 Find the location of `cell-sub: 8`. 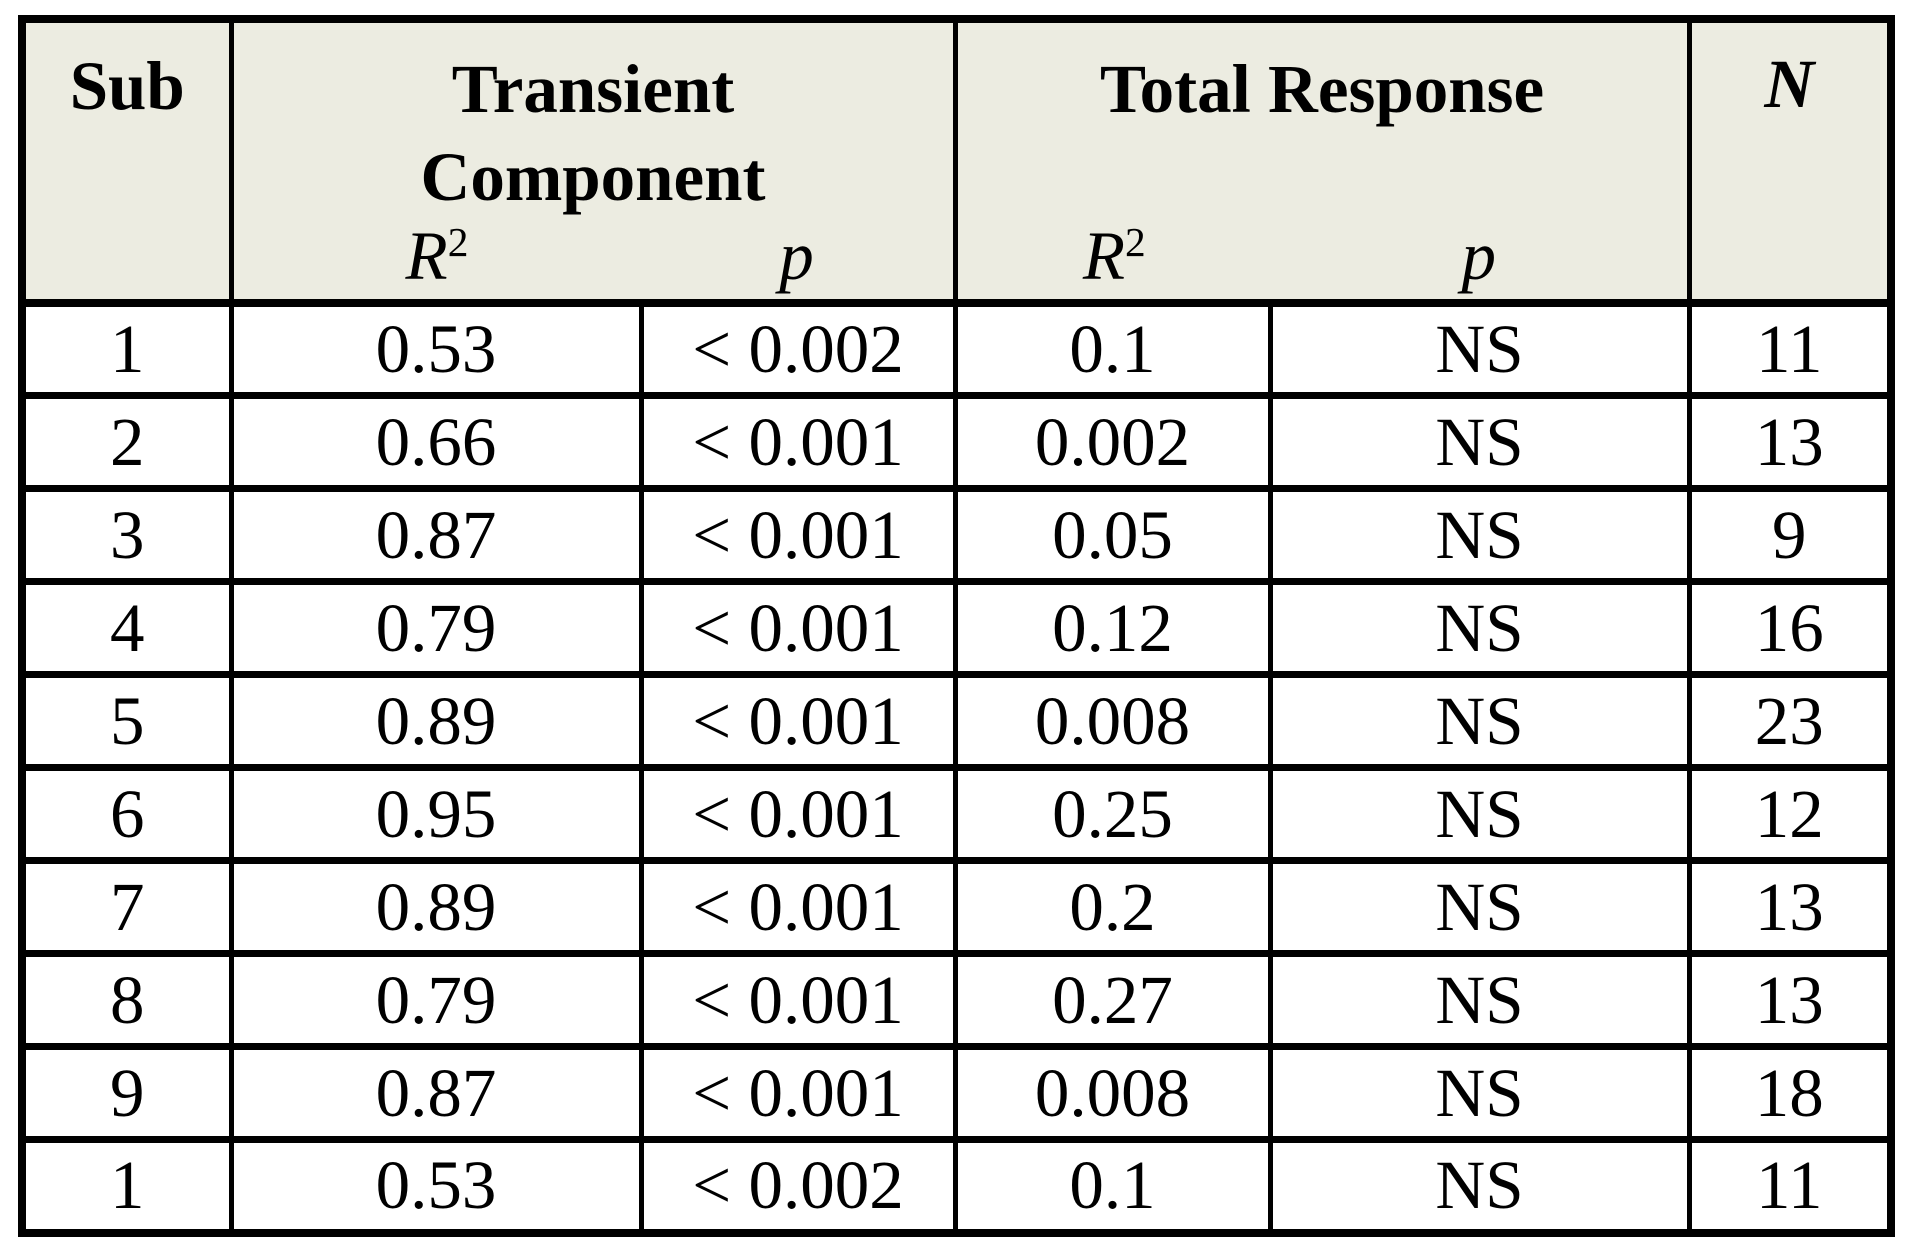

cell-sub: 8 is located at coordinates (126, 1000).